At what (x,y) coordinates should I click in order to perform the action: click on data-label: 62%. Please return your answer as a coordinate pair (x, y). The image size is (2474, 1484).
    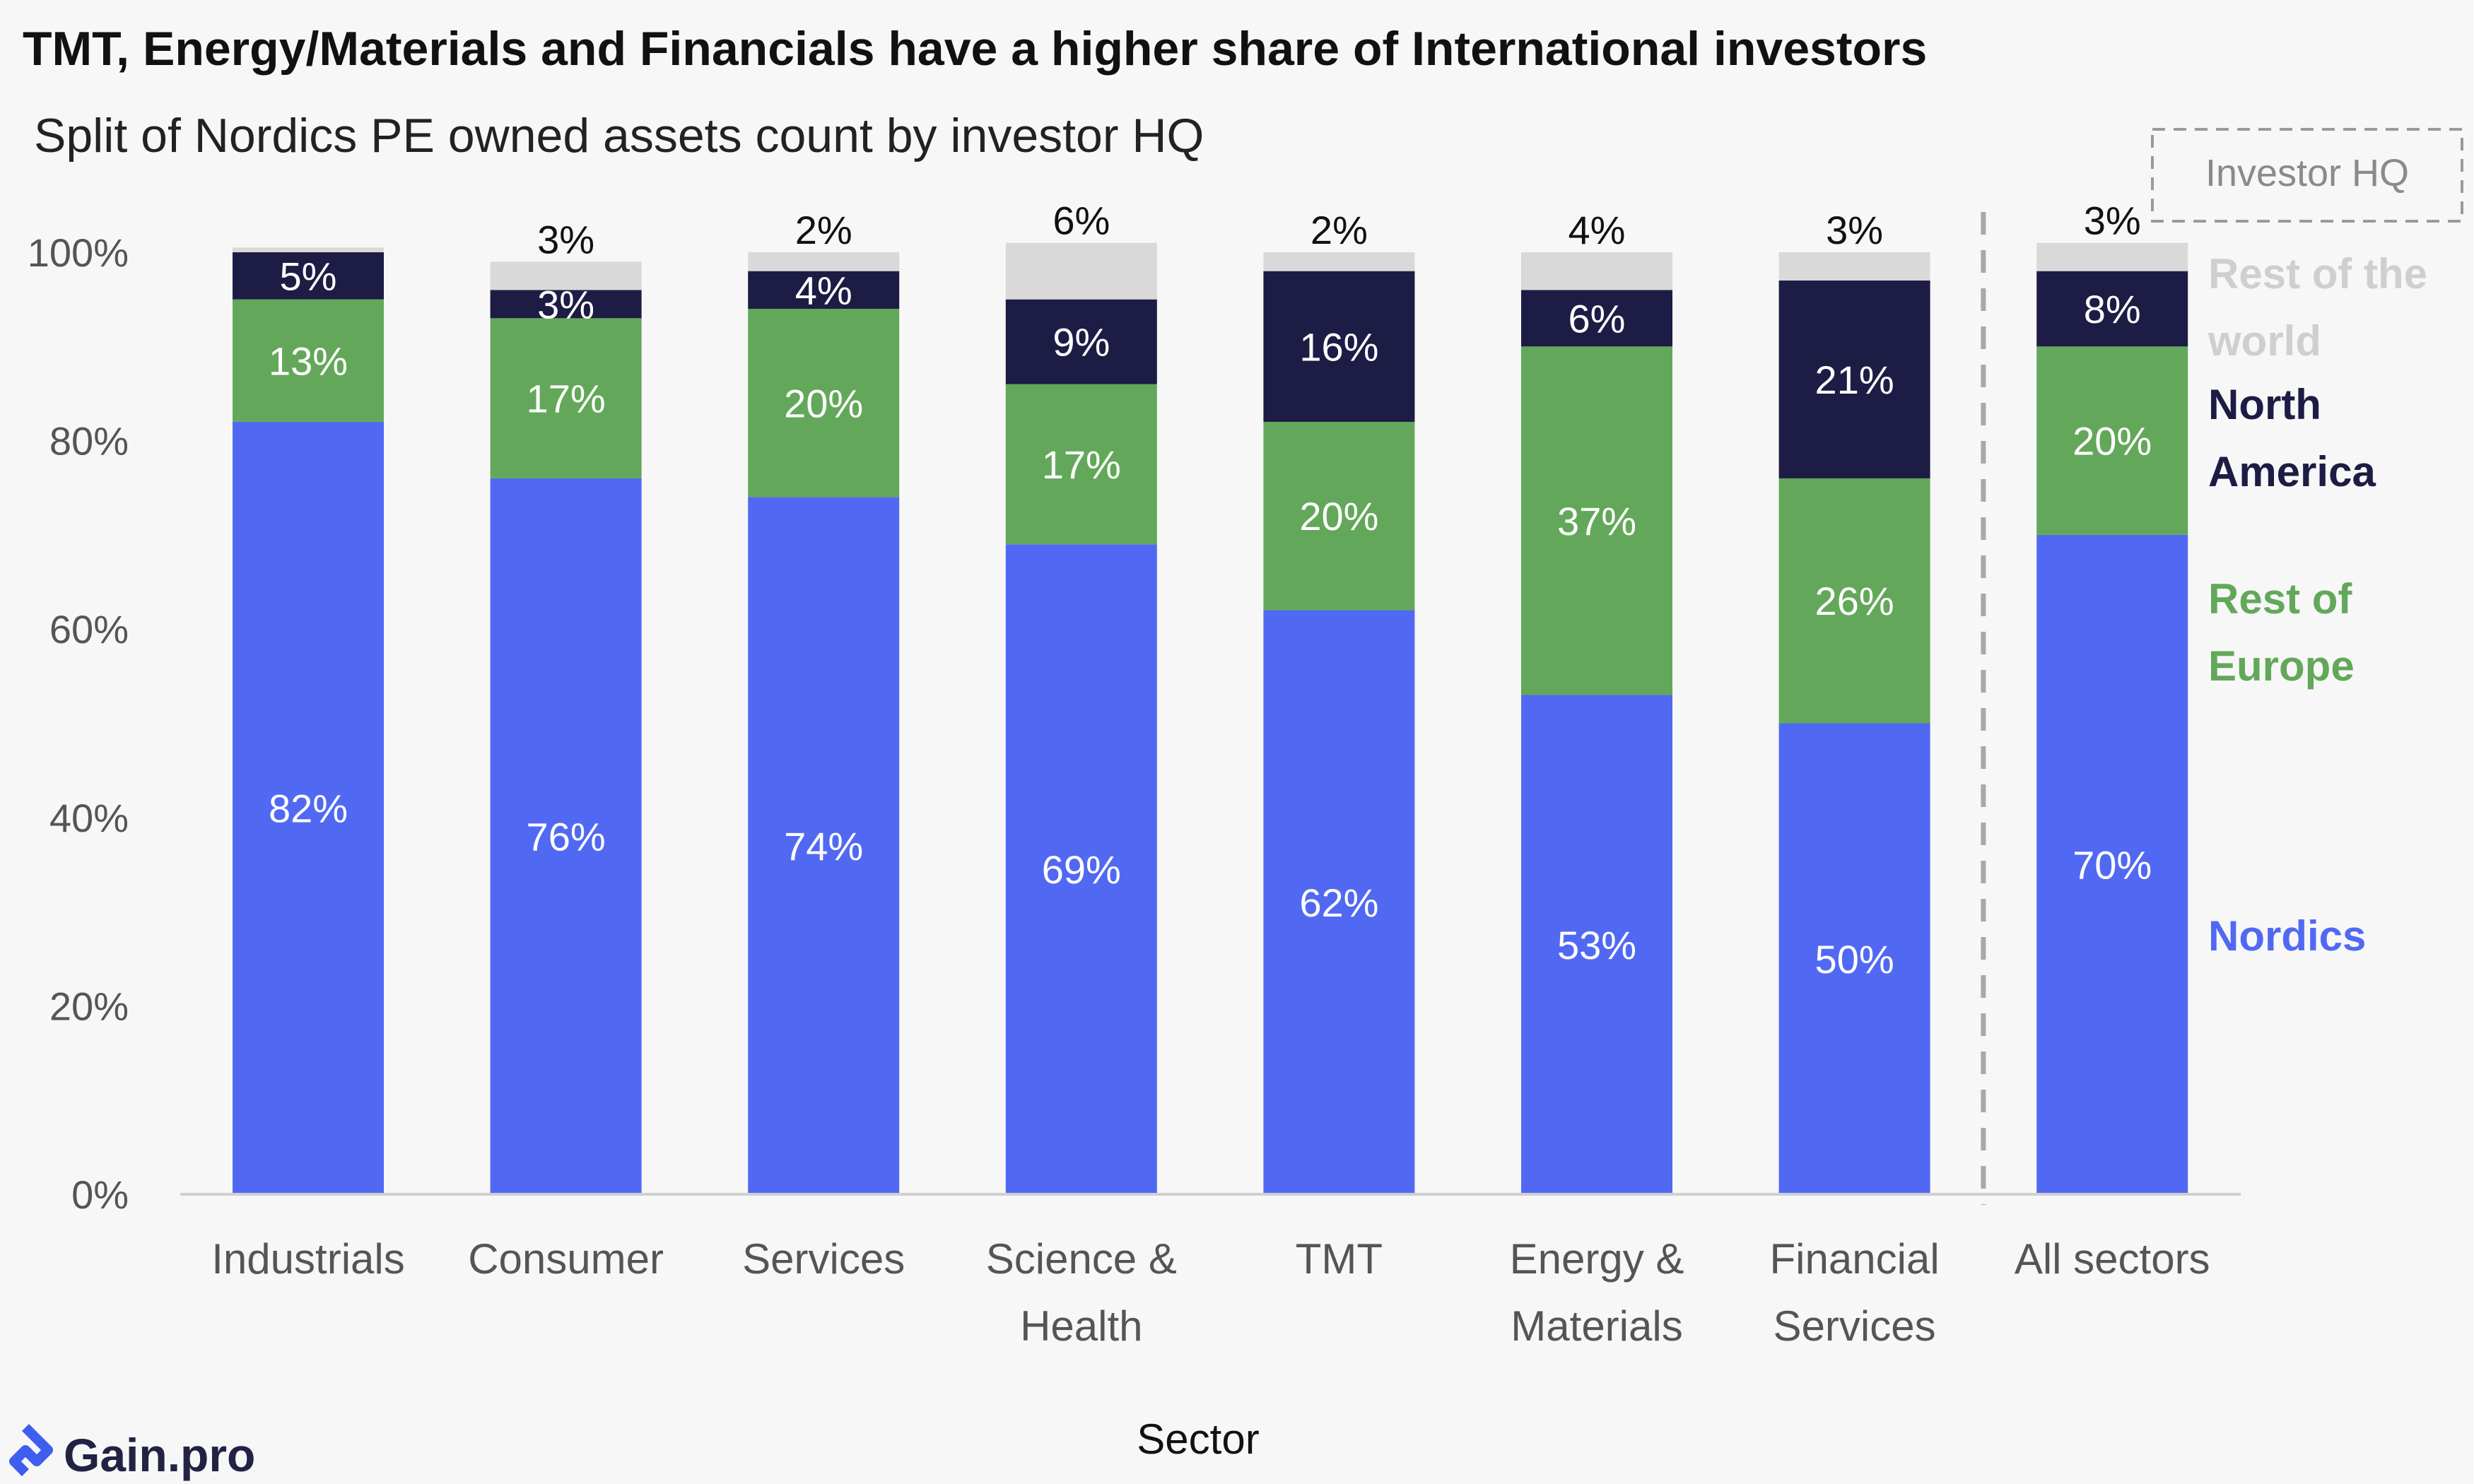
    Looking at the image, I should click on (1338, 903).